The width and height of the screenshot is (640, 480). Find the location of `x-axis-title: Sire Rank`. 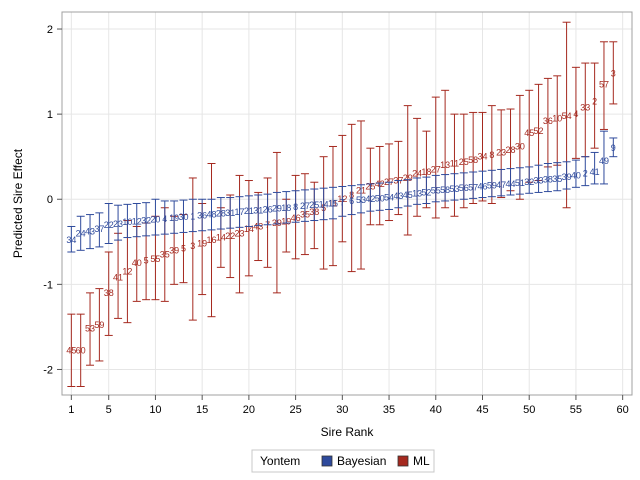

x-axis-title: Sire Rank is located at coordinates (348, 432).